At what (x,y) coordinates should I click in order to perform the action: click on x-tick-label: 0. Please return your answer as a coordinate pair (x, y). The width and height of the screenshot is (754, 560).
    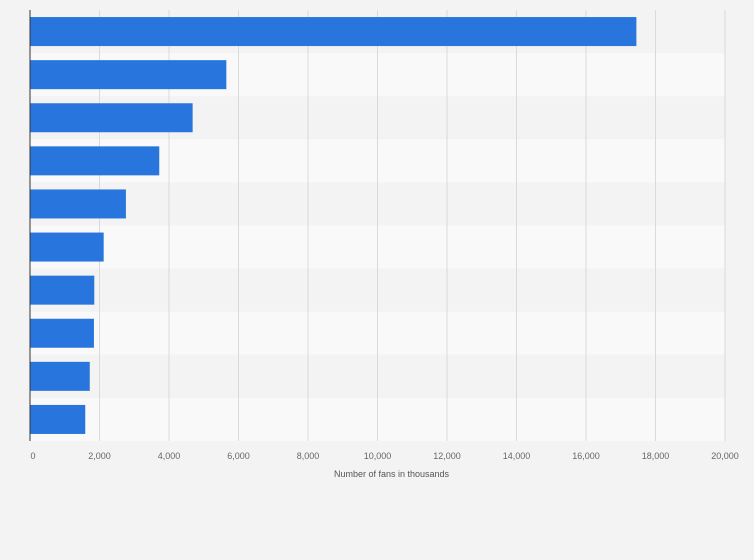
    Looking at the image, I should click on (32, 456).